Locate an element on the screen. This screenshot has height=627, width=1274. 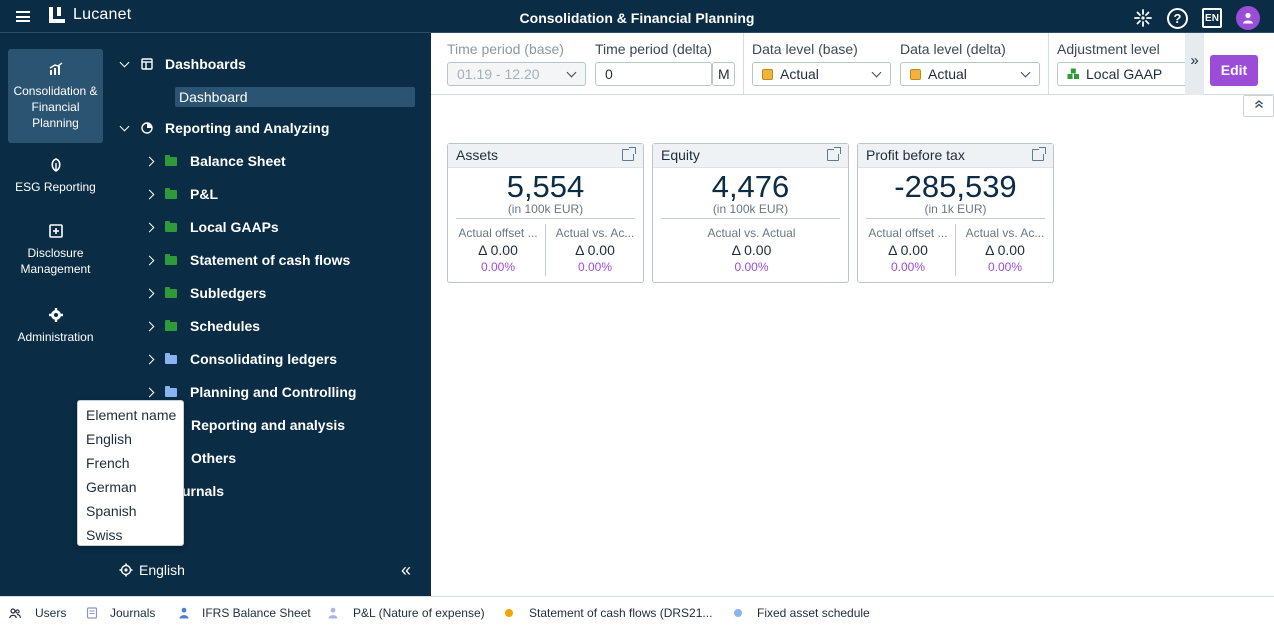
menu-icon is located at coordinates (23, 16).